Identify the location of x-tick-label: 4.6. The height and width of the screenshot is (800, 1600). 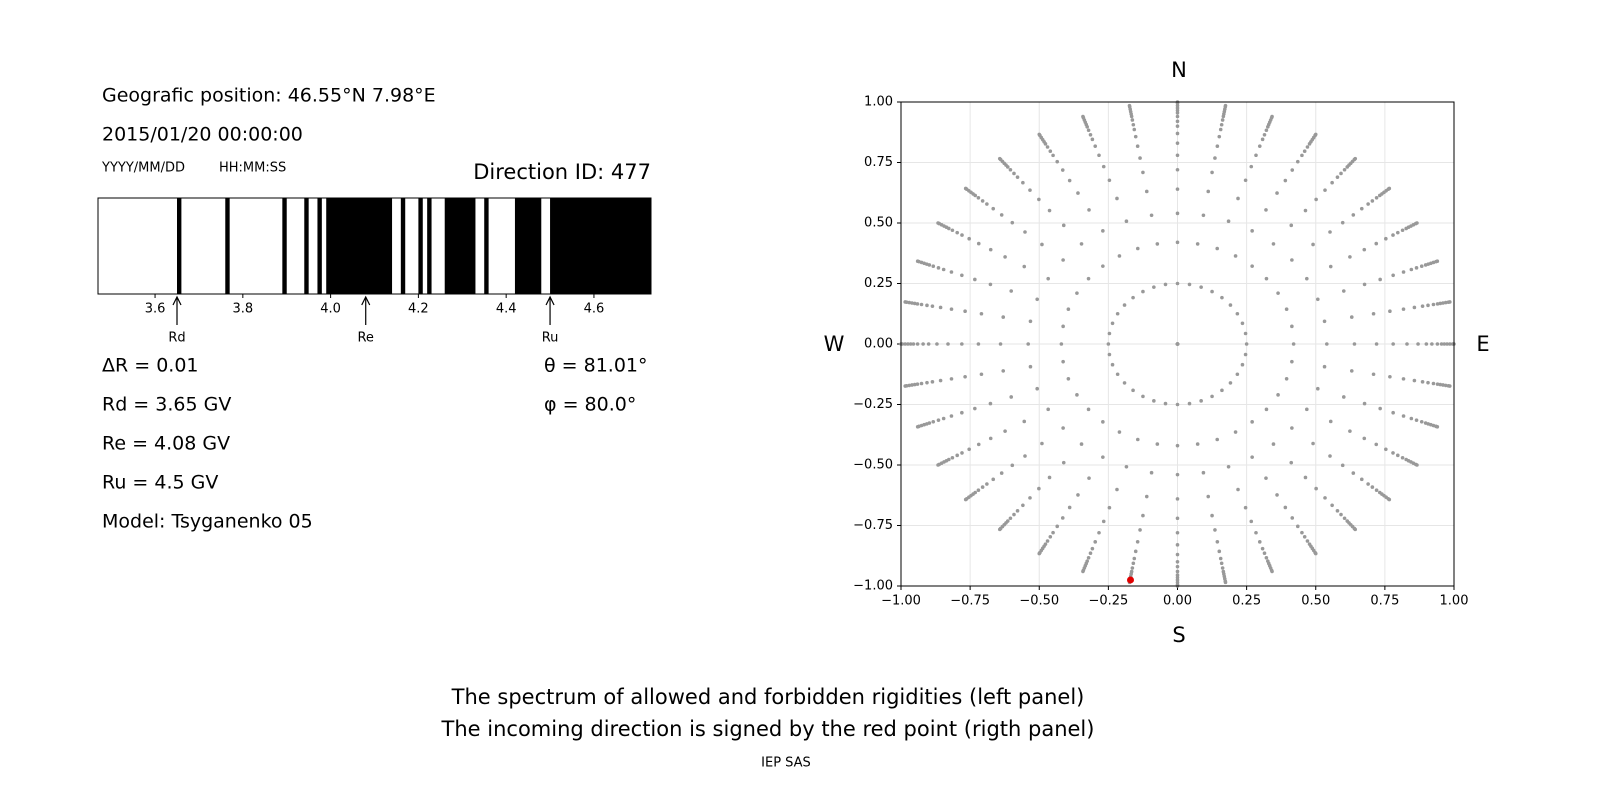
(594, 309).